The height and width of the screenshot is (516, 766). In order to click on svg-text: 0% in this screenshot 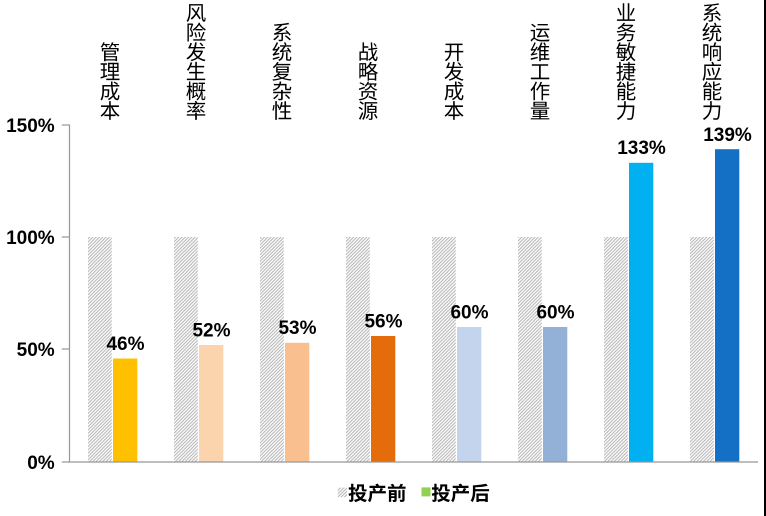, I will do `click(41, 463)`.